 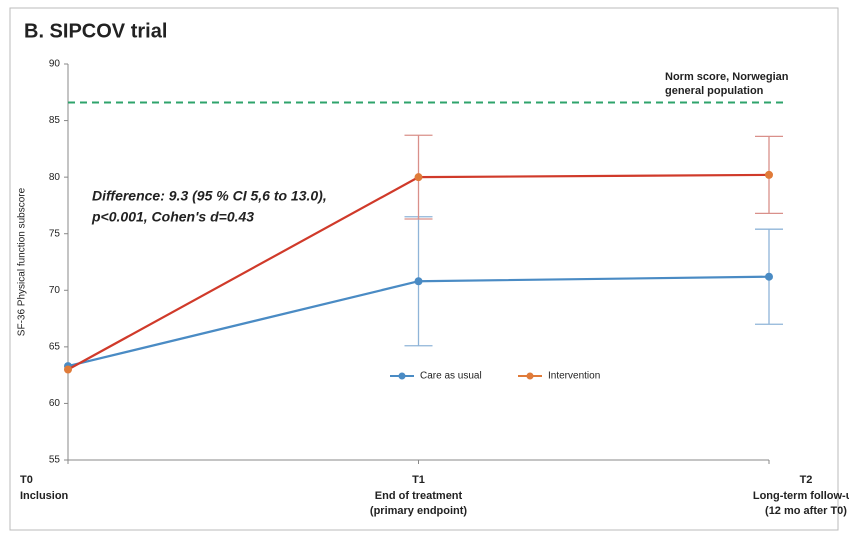 I want to click on x-tick-label: T2, so click(x=806, y=480).